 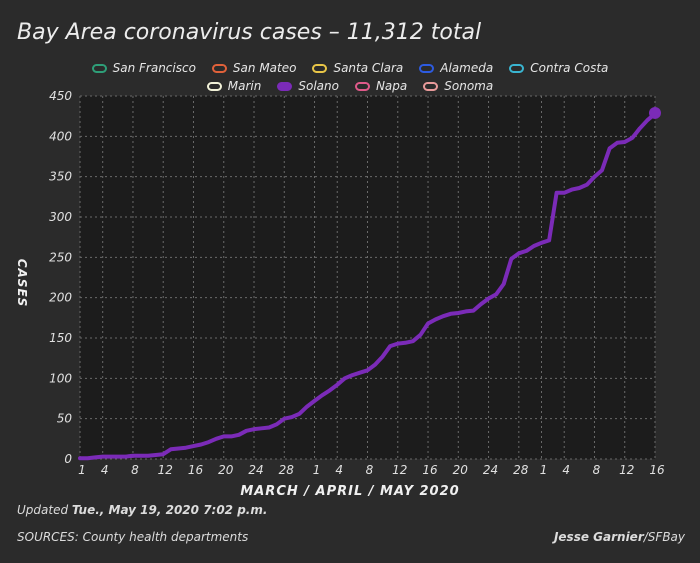 I want to click on y-tick-label: 350, so click(x=60, y=177).